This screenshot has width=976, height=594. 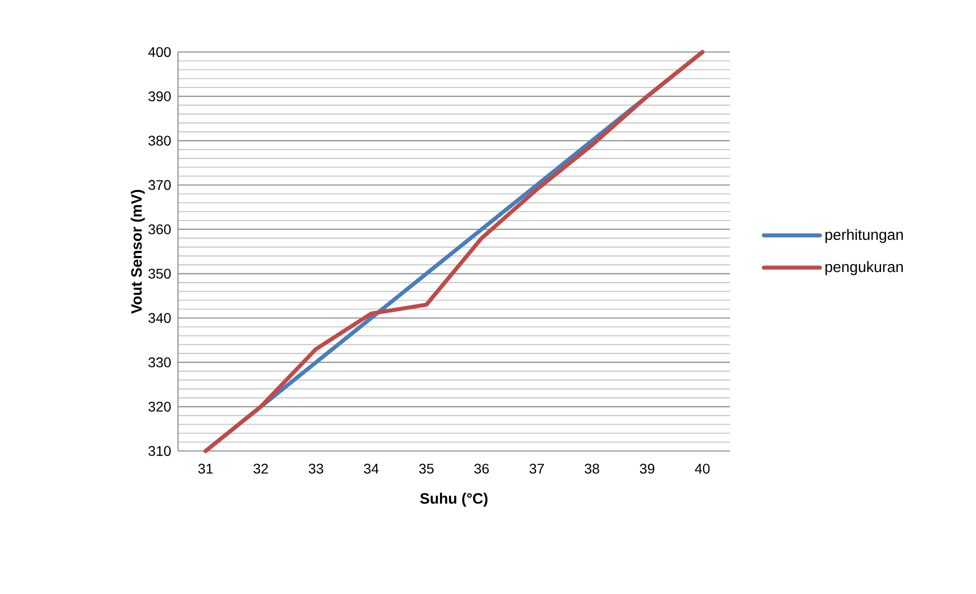 What do you see at coordinates (159, 141) in the screenshot?
I see `y-tick-label: 380` at bounding box center [159, 141].